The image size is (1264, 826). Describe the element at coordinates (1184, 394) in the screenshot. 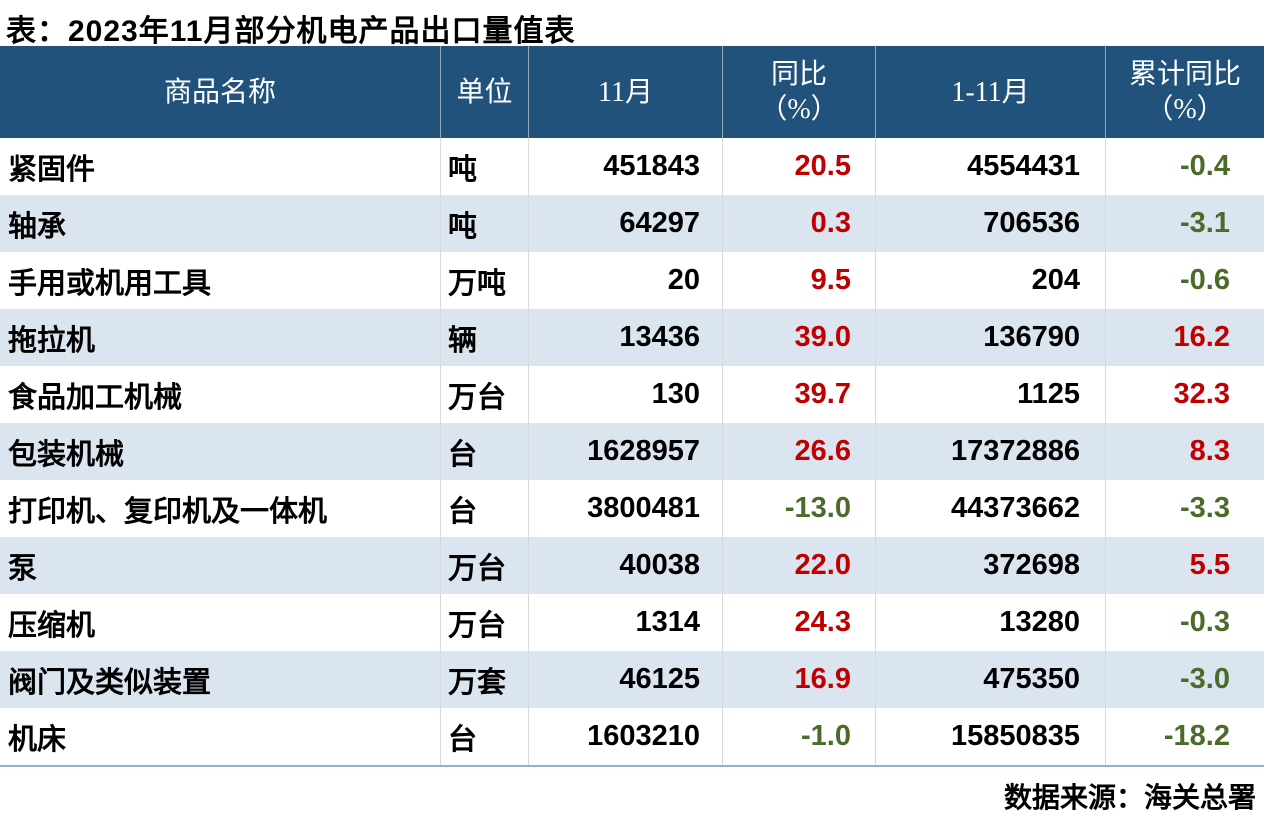

I see `cell-cumulative-yoy-value: 32.3` at that location.